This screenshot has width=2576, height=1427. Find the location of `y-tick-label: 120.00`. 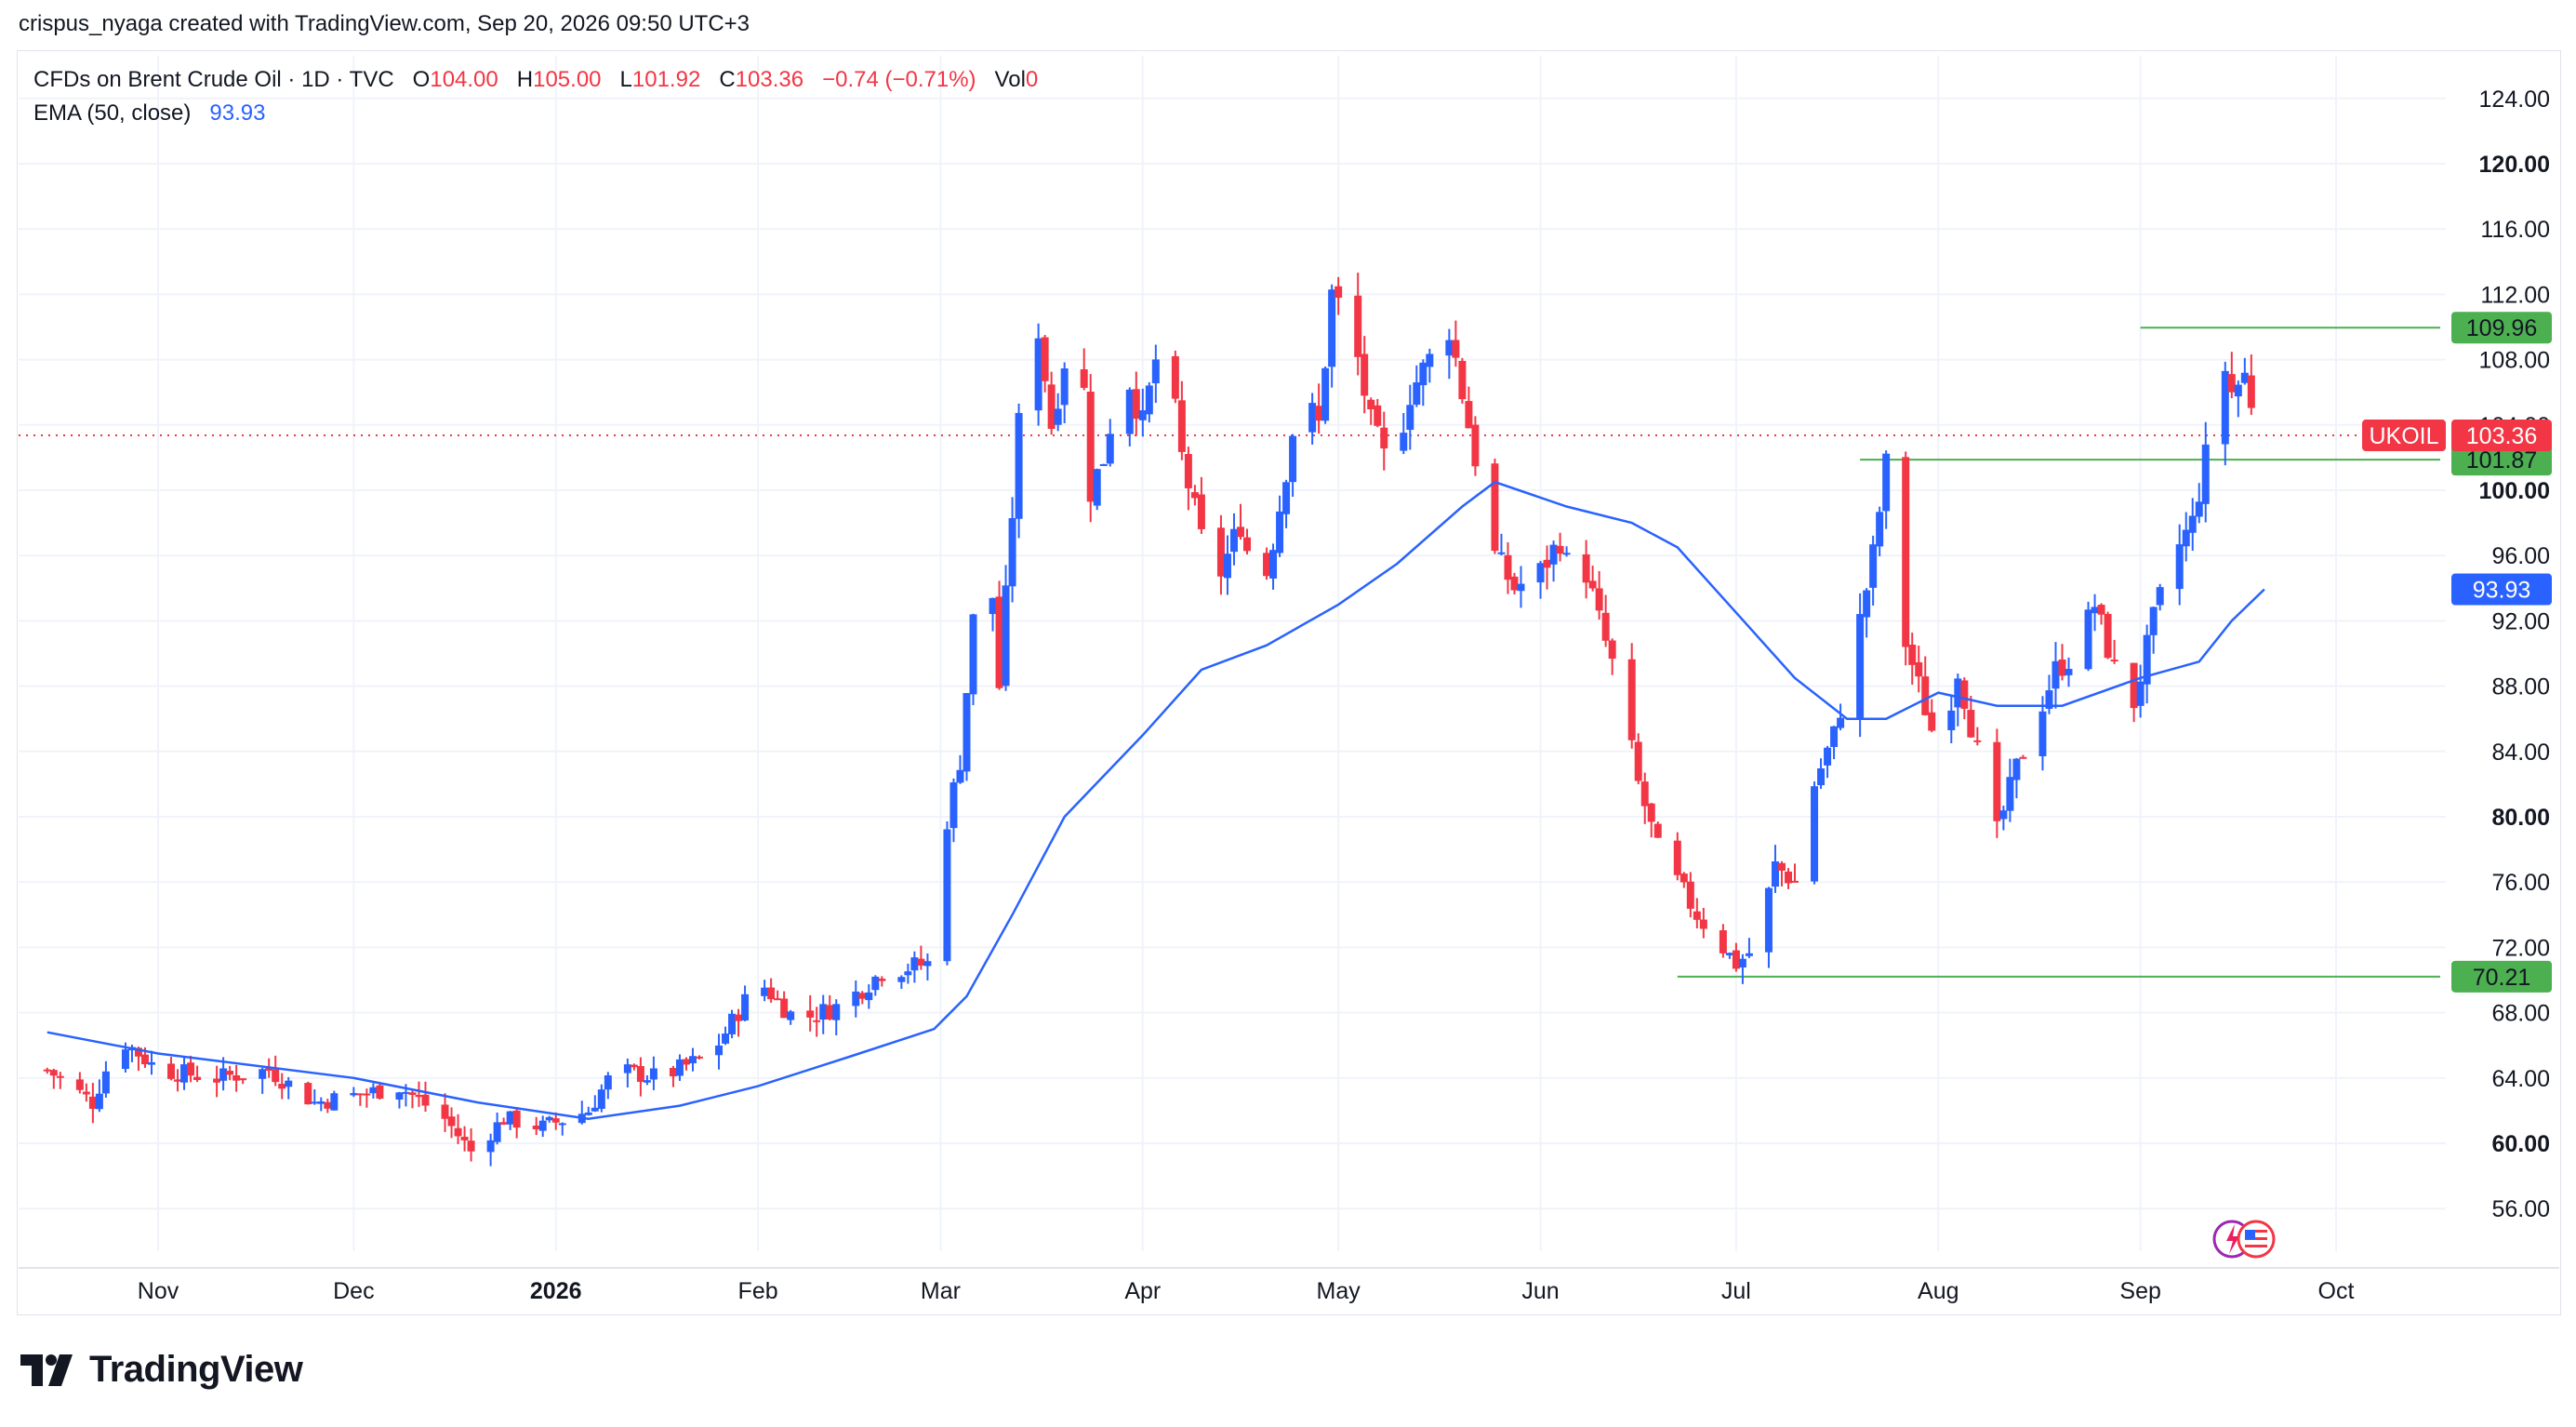

y-tick-label: 120.00 is located at coordinates (2514, 165).